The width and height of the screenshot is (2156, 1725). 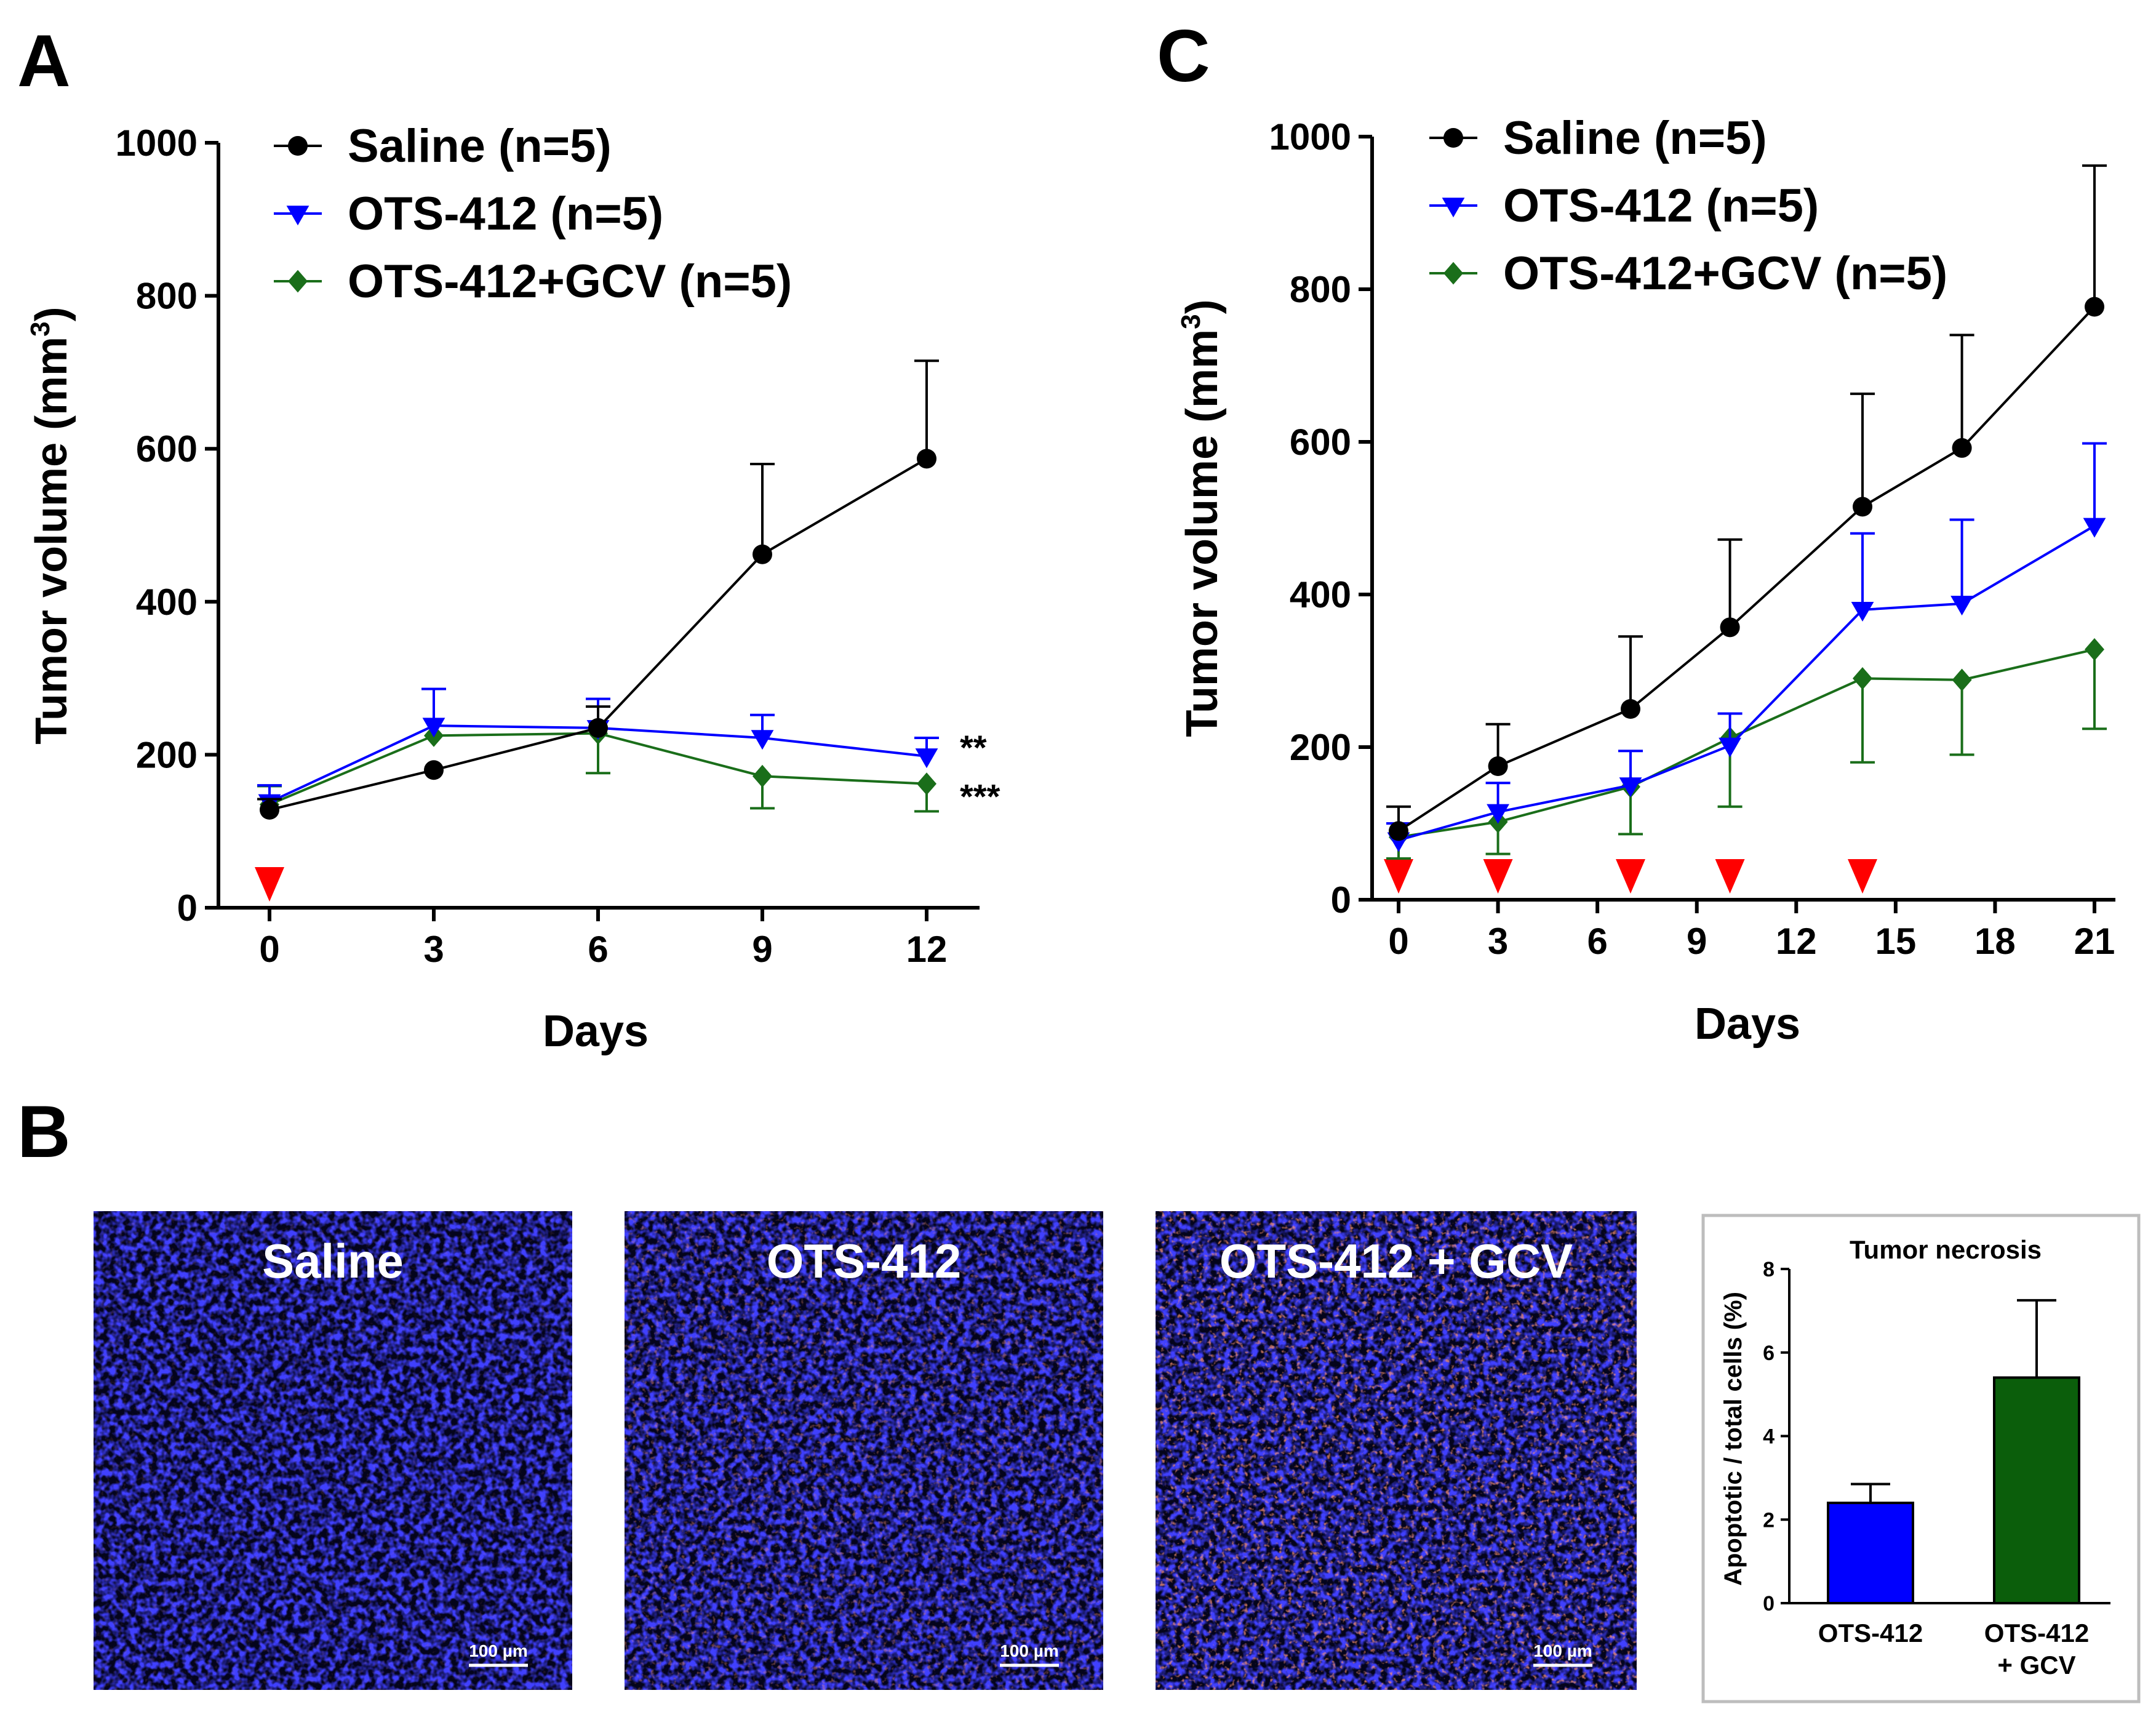 What do you see at coordinates (1769, 1437) in the screenshot?
I see `inset-y-tick-label: 4` at bounding box center [1769, 1437].